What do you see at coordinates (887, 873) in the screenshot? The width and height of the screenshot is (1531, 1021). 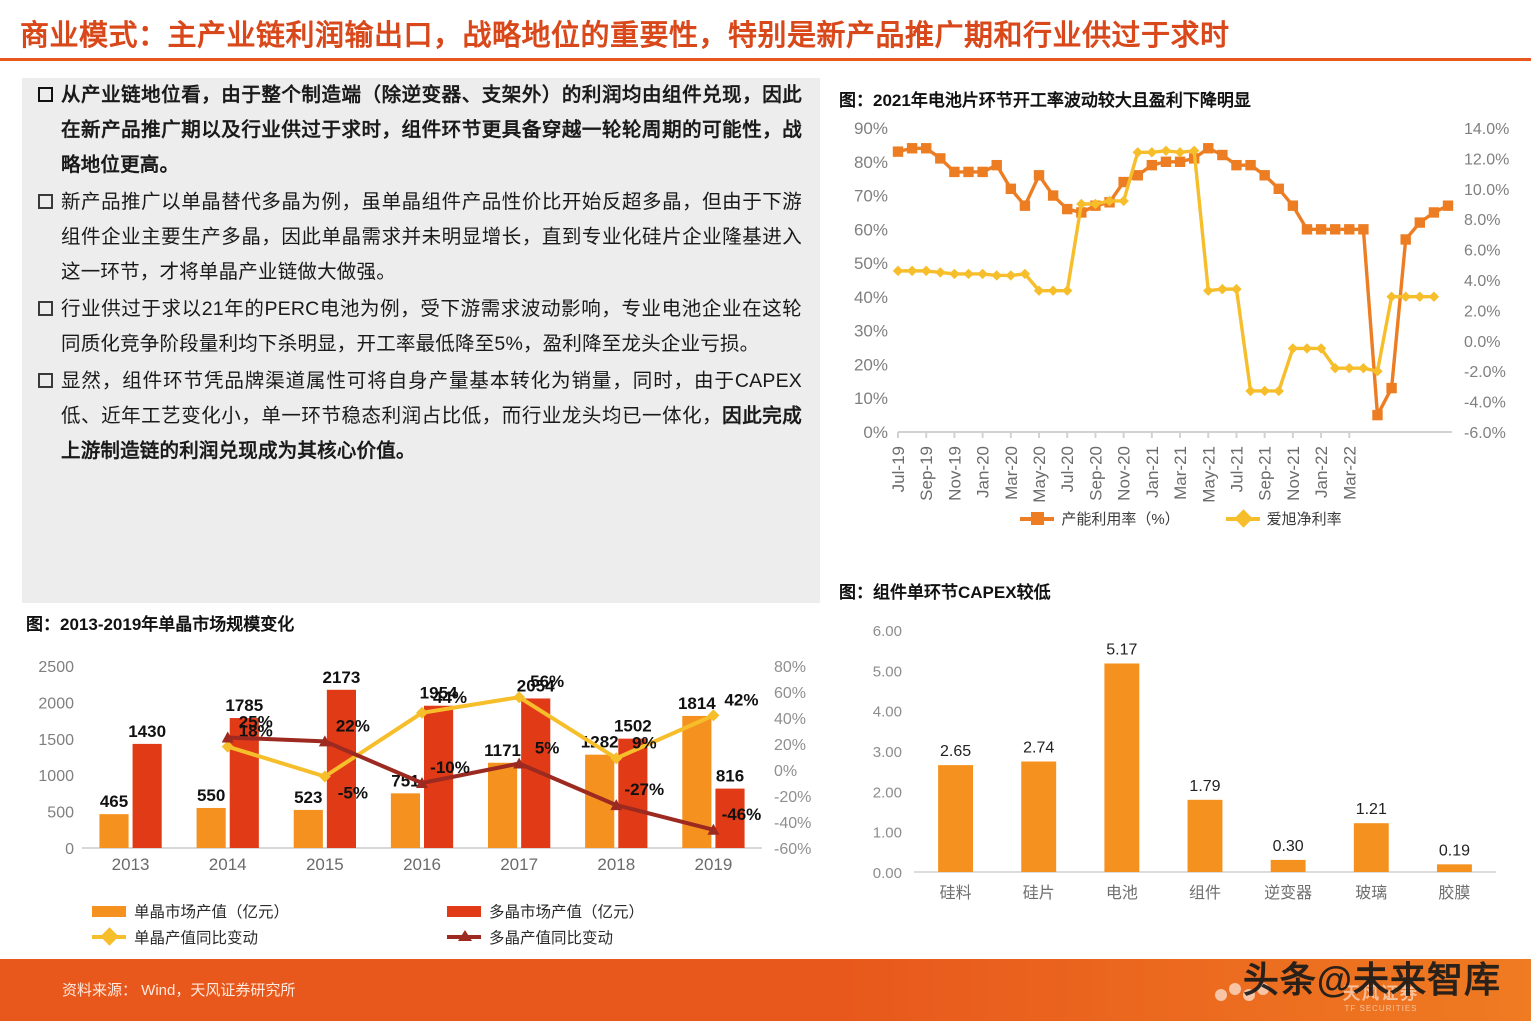 I see `svg-text: 0.00` at bounding box center [887, 873].